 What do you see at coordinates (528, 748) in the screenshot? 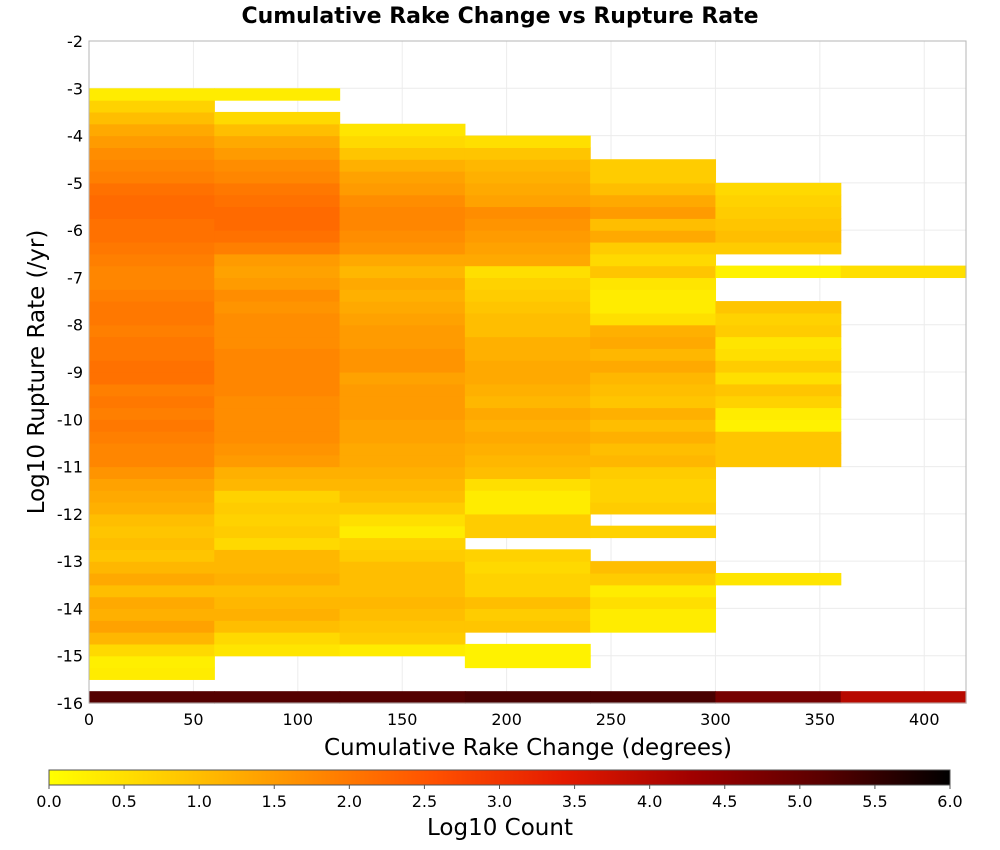
I see `x-axis-label: Cumulative Rake Change (degrees)` at bounding box center [528, 748].